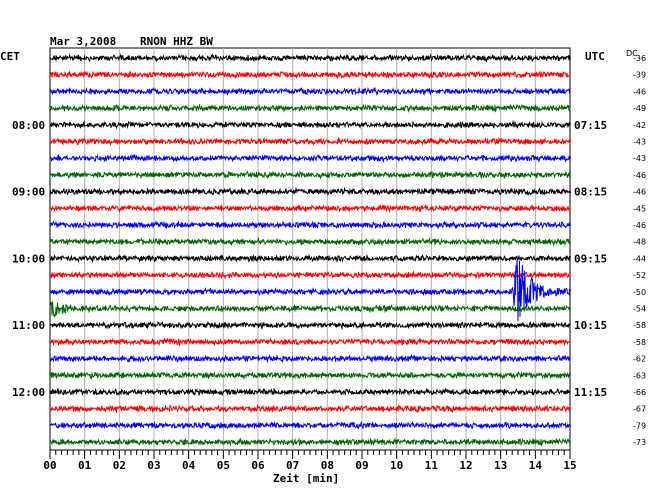  Describe the element at coordinates (432, 465) in the screenshot. I see `x-tick-label: 11` at that location.